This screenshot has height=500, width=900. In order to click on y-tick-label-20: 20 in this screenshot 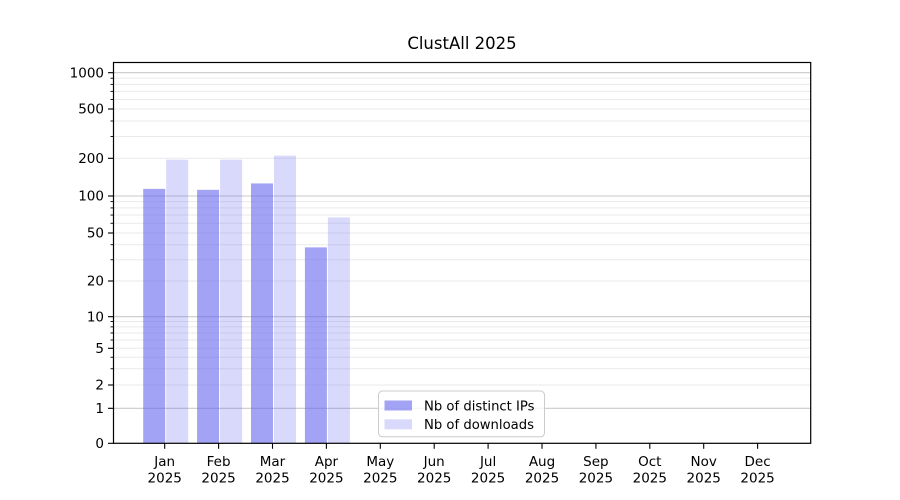, I will do `click(95, 282)`.